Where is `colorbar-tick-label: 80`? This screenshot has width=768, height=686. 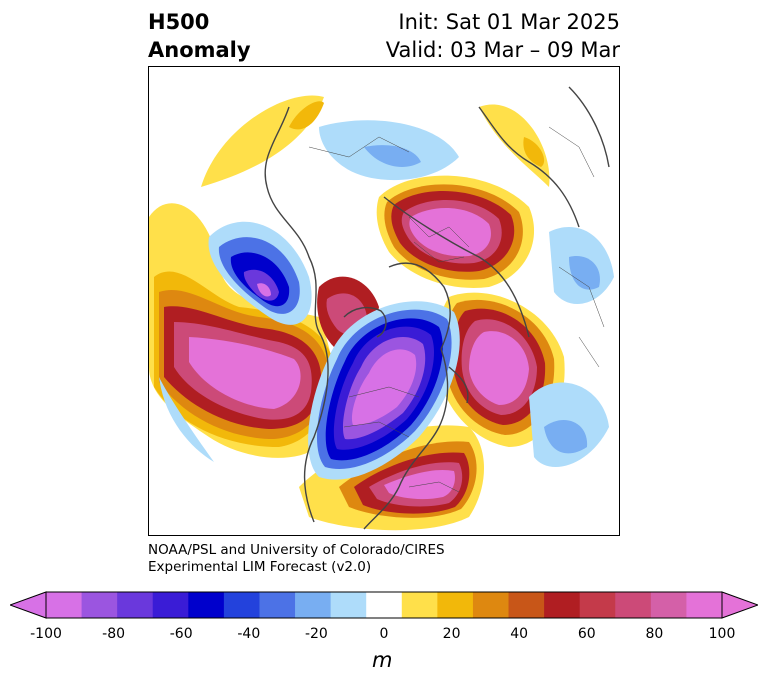
colorbar-tick-label: 80 is located at coordinates (654, 634).